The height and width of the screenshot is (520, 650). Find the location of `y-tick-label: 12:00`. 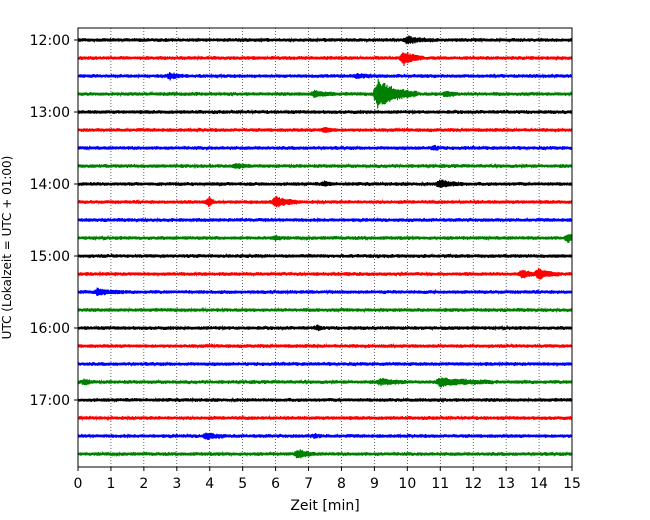

y-tick-label: 12:00 is located at coordinates (50, 41).